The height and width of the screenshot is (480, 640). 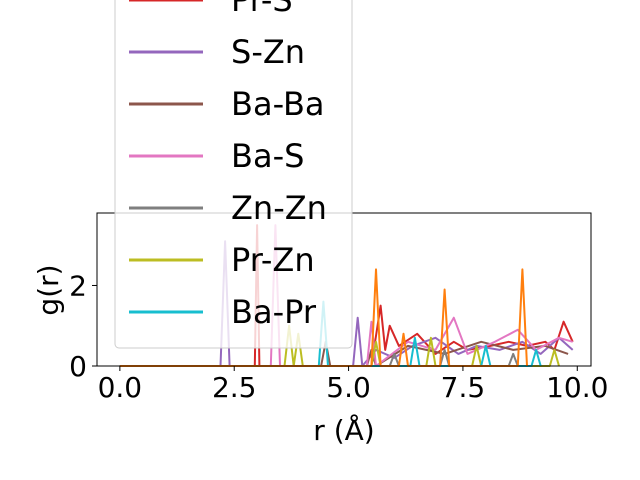 I want to click on y-tick-label: 0, so click(x=78, y=366).